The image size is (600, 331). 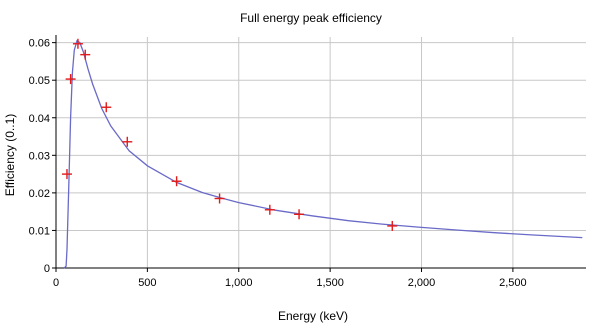 I want to click on y-tick-label: 0.04, so click(x=39, y=119).